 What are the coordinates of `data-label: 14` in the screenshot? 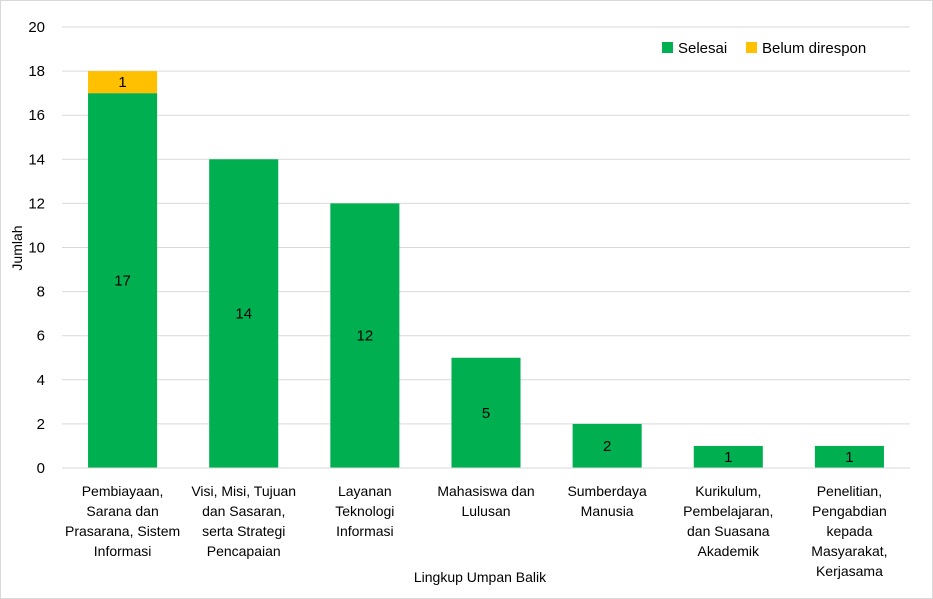 It's located at (243, 314).